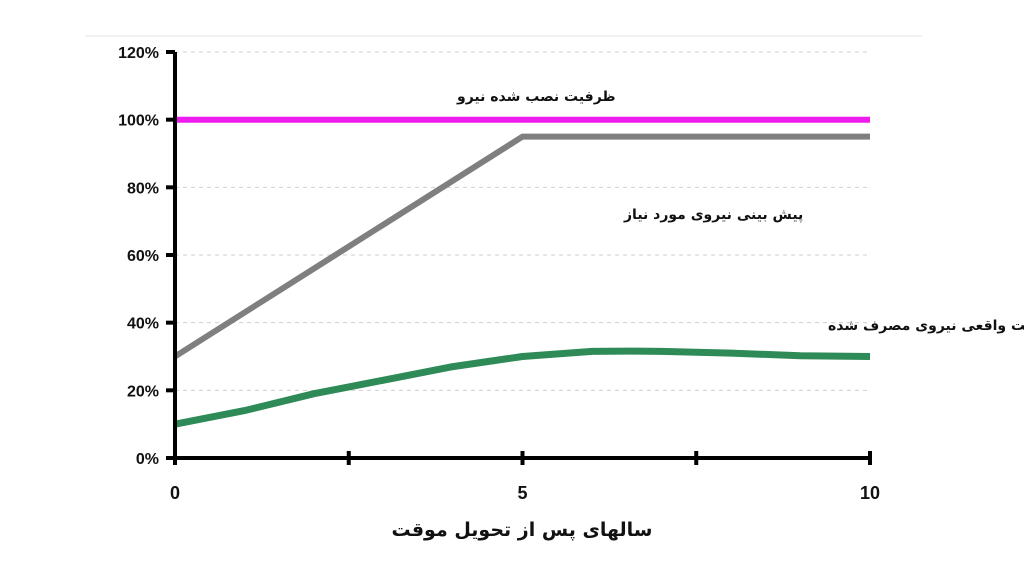  Describe the element at coordinates (713, 215) in the screenshot. I see `series-label-1: پیش بینی نیروی مورد نیاز` at that location.